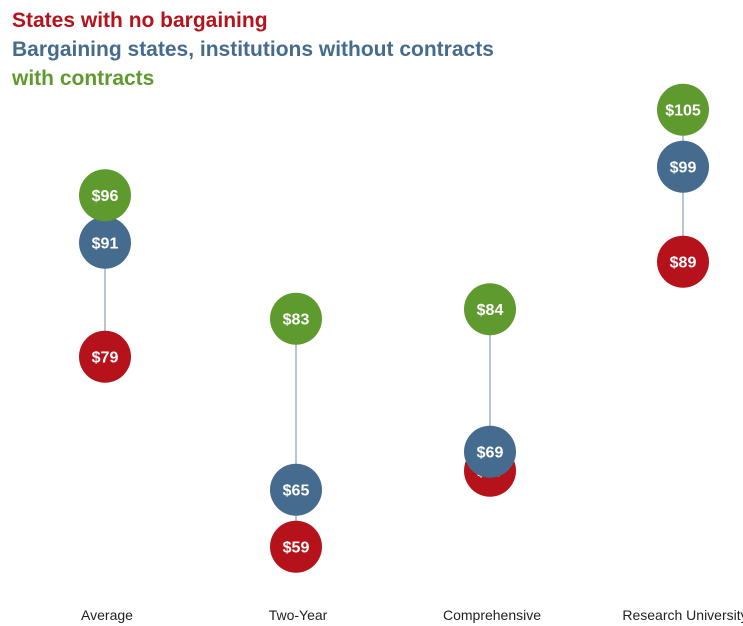  Describe the element at coordinates (107, 615) in the screenshot. I see `category-label-average: Average` at that location.